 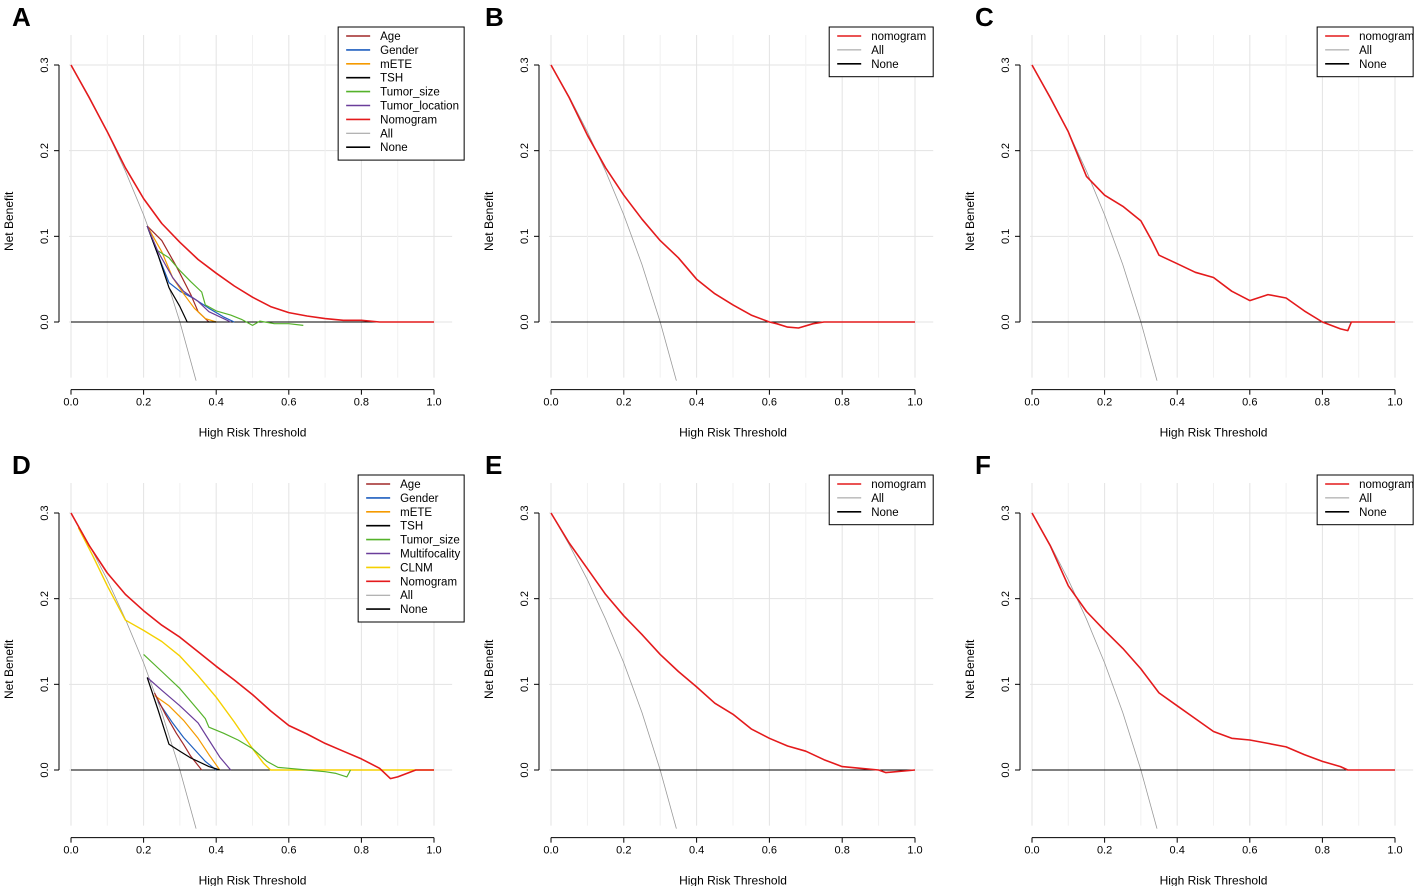 I want to click on legend: nomogram All None, so click(x=1365, y=52).